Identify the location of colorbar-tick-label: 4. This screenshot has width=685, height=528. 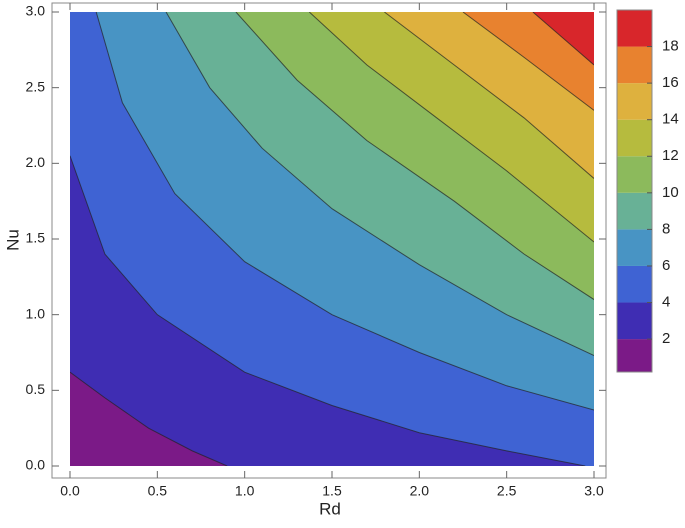
(666, 301).